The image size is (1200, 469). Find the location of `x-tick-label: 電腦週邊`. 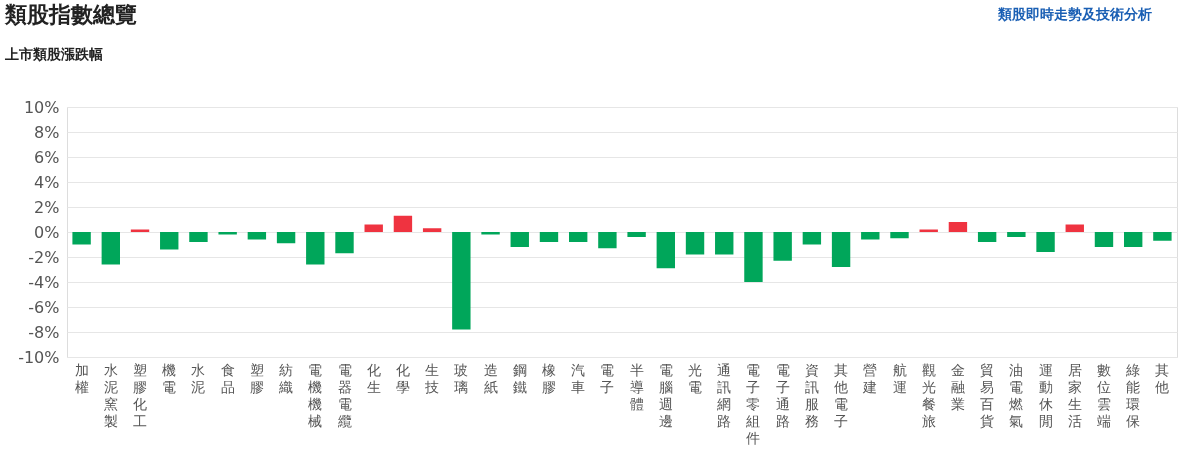

x-tick-label: 電腦週邊 is located at coordinates (665, 395).